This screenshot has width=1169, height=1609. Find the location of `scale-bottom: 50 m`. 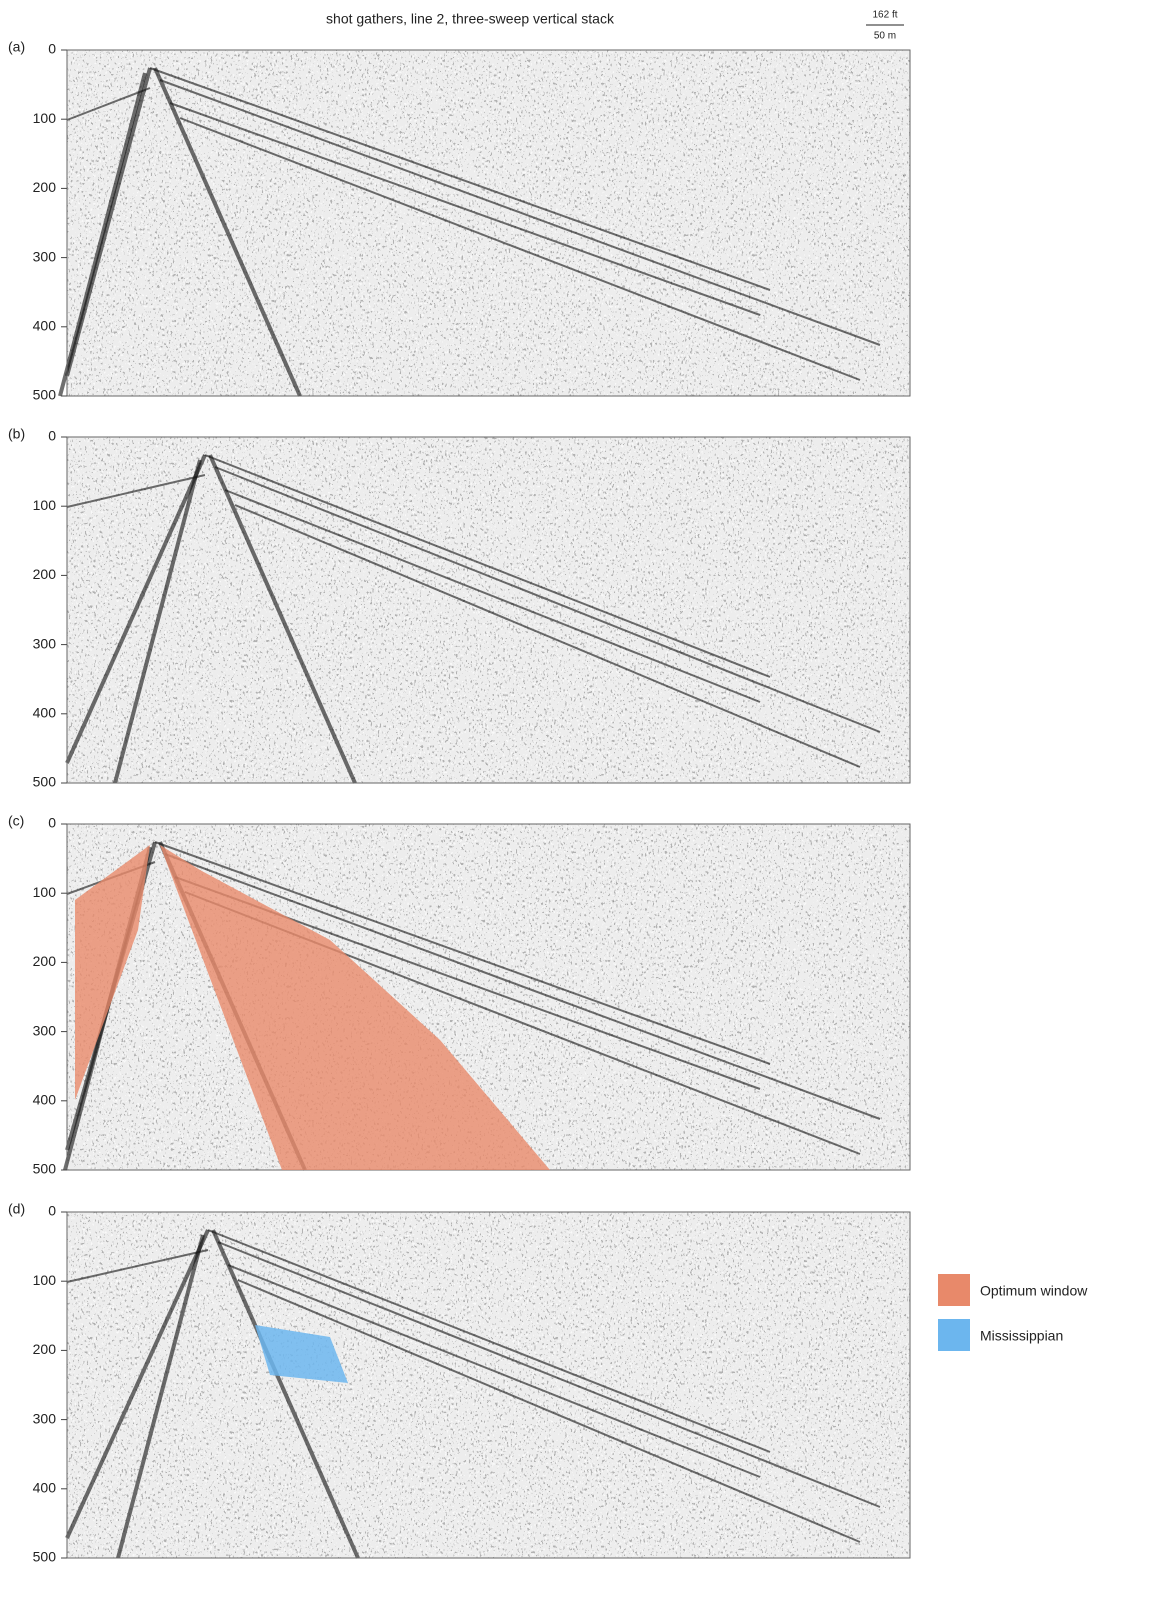

scale-bottom: 50 m is located at coordinates (885, 36).